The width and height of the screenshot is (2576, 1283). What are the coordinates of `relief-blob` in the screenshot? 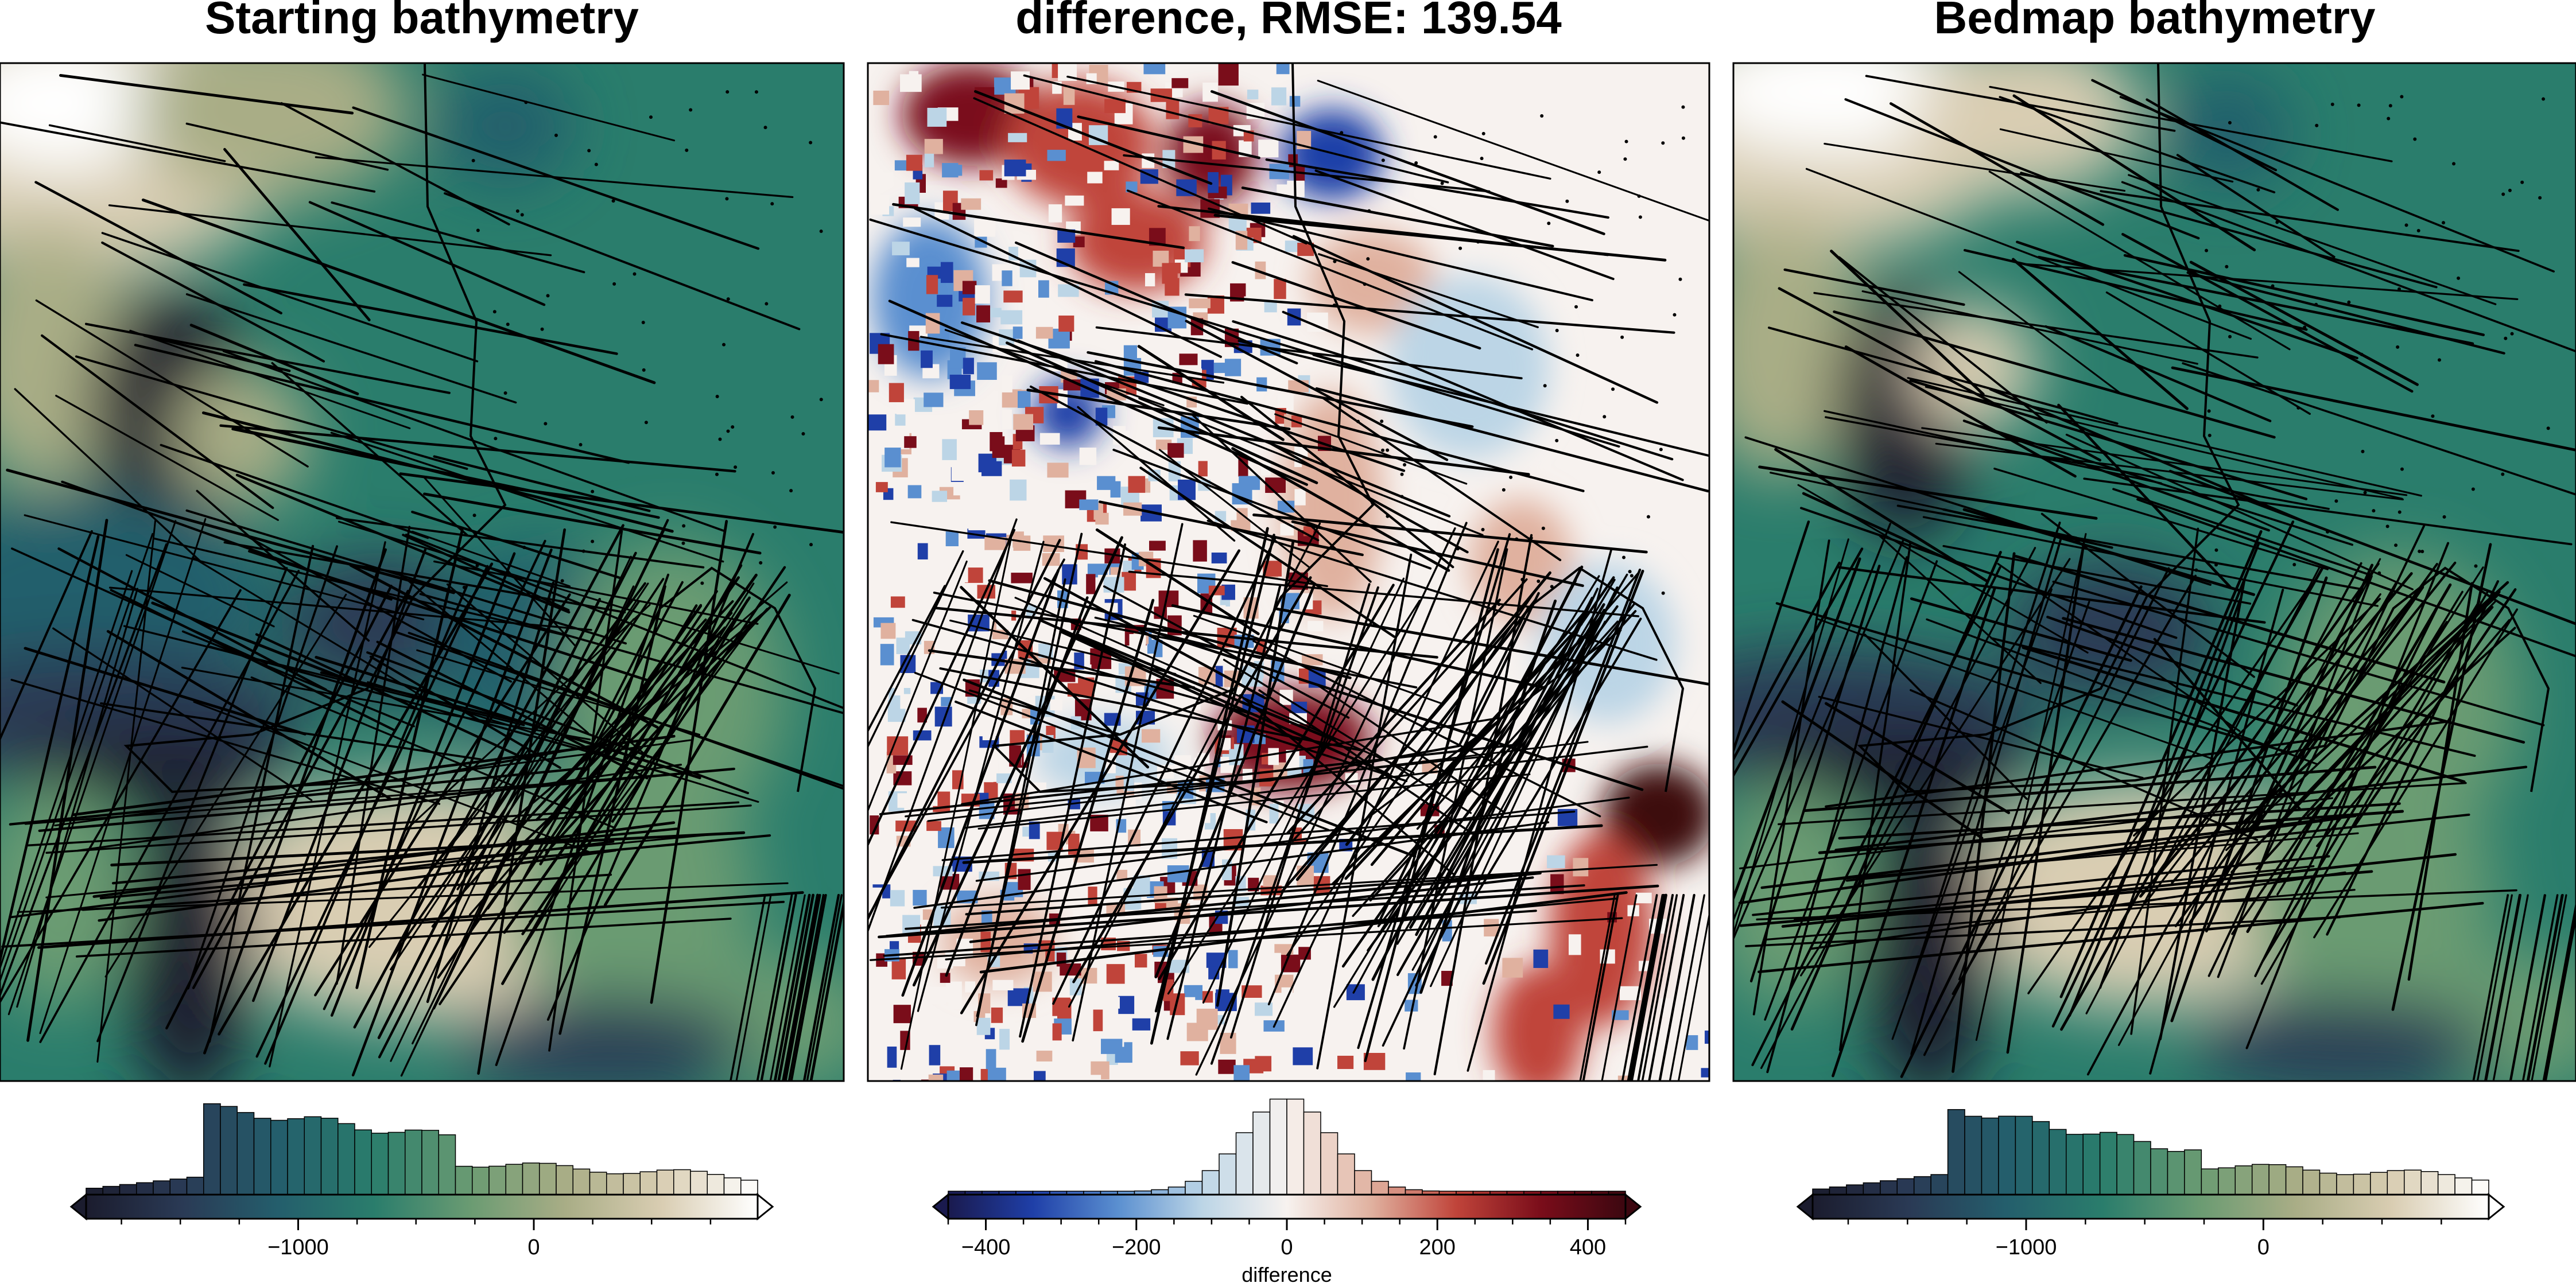 It's located at (1655, 814).